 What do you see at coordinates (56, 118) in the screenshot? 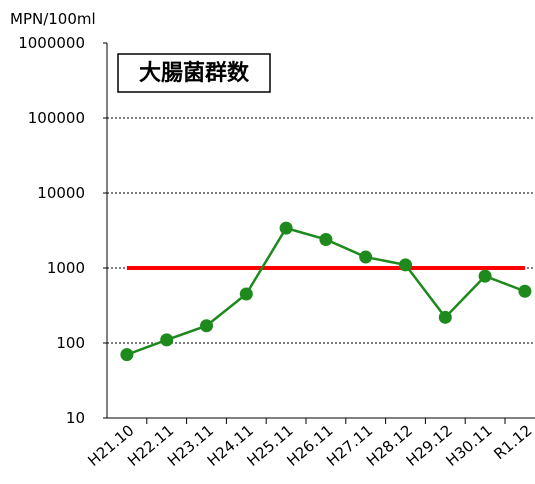
I see `y-tick-label: 100000` at bounding box center [56, 118].